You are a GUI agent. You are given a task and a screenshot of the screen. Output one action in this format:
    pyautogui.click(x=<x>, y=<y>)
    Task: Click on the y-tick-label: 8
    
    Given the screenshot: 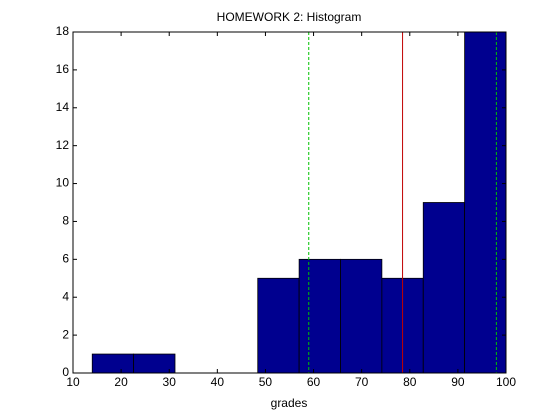 What is the action you would take?
    pyautogui.click(x=65, y=221)
    